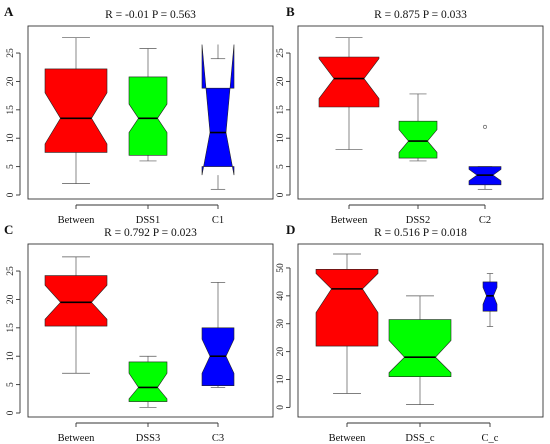 This screenshot has width=550, height=444. What do you see at coordinates (490, 300) in the screenshot?
I see `box-c-c` at bounding box center [490, 300].